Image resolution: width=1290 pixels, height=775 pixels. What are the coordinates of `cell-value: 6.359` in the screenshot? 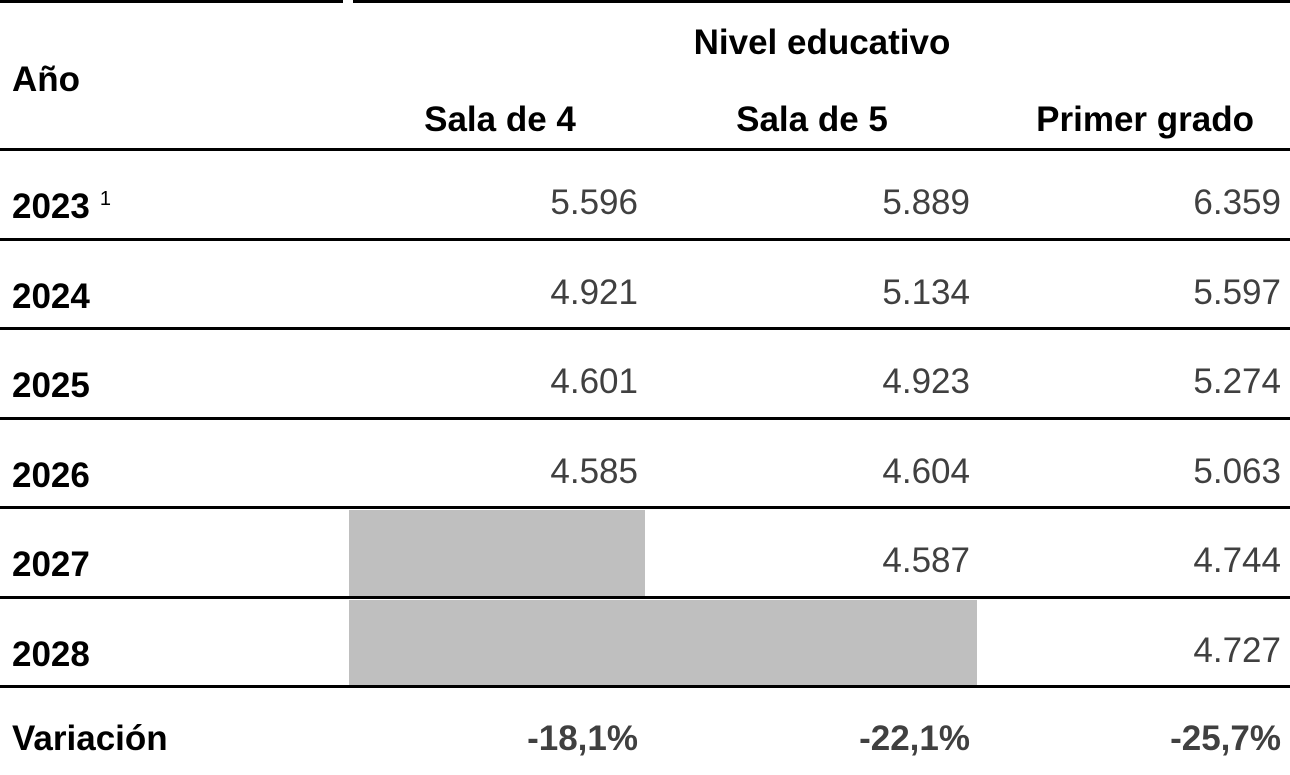 It's located at (1237, 202).